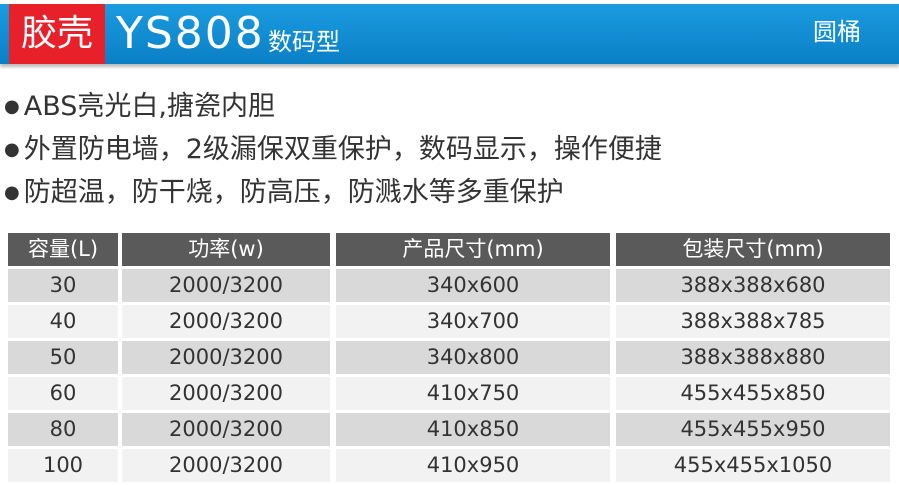 This screenshot has height=485, width=899. Describe the element at coordinates (753, 357) in the screenshot. I see `table-cell: 388x388x880` at that location.